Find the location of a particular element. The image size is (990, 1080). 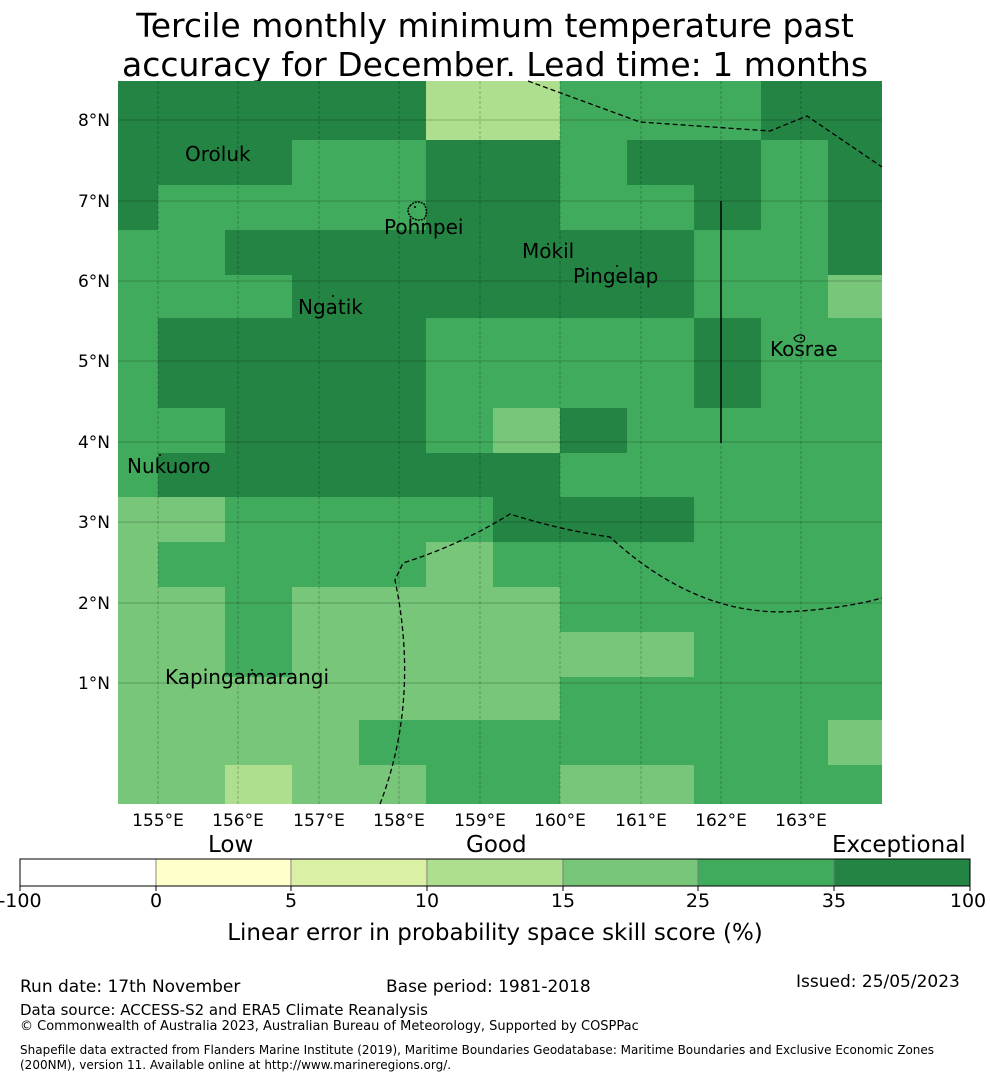

category-exceptional: Exceptional is located at coordinates (899, 845).